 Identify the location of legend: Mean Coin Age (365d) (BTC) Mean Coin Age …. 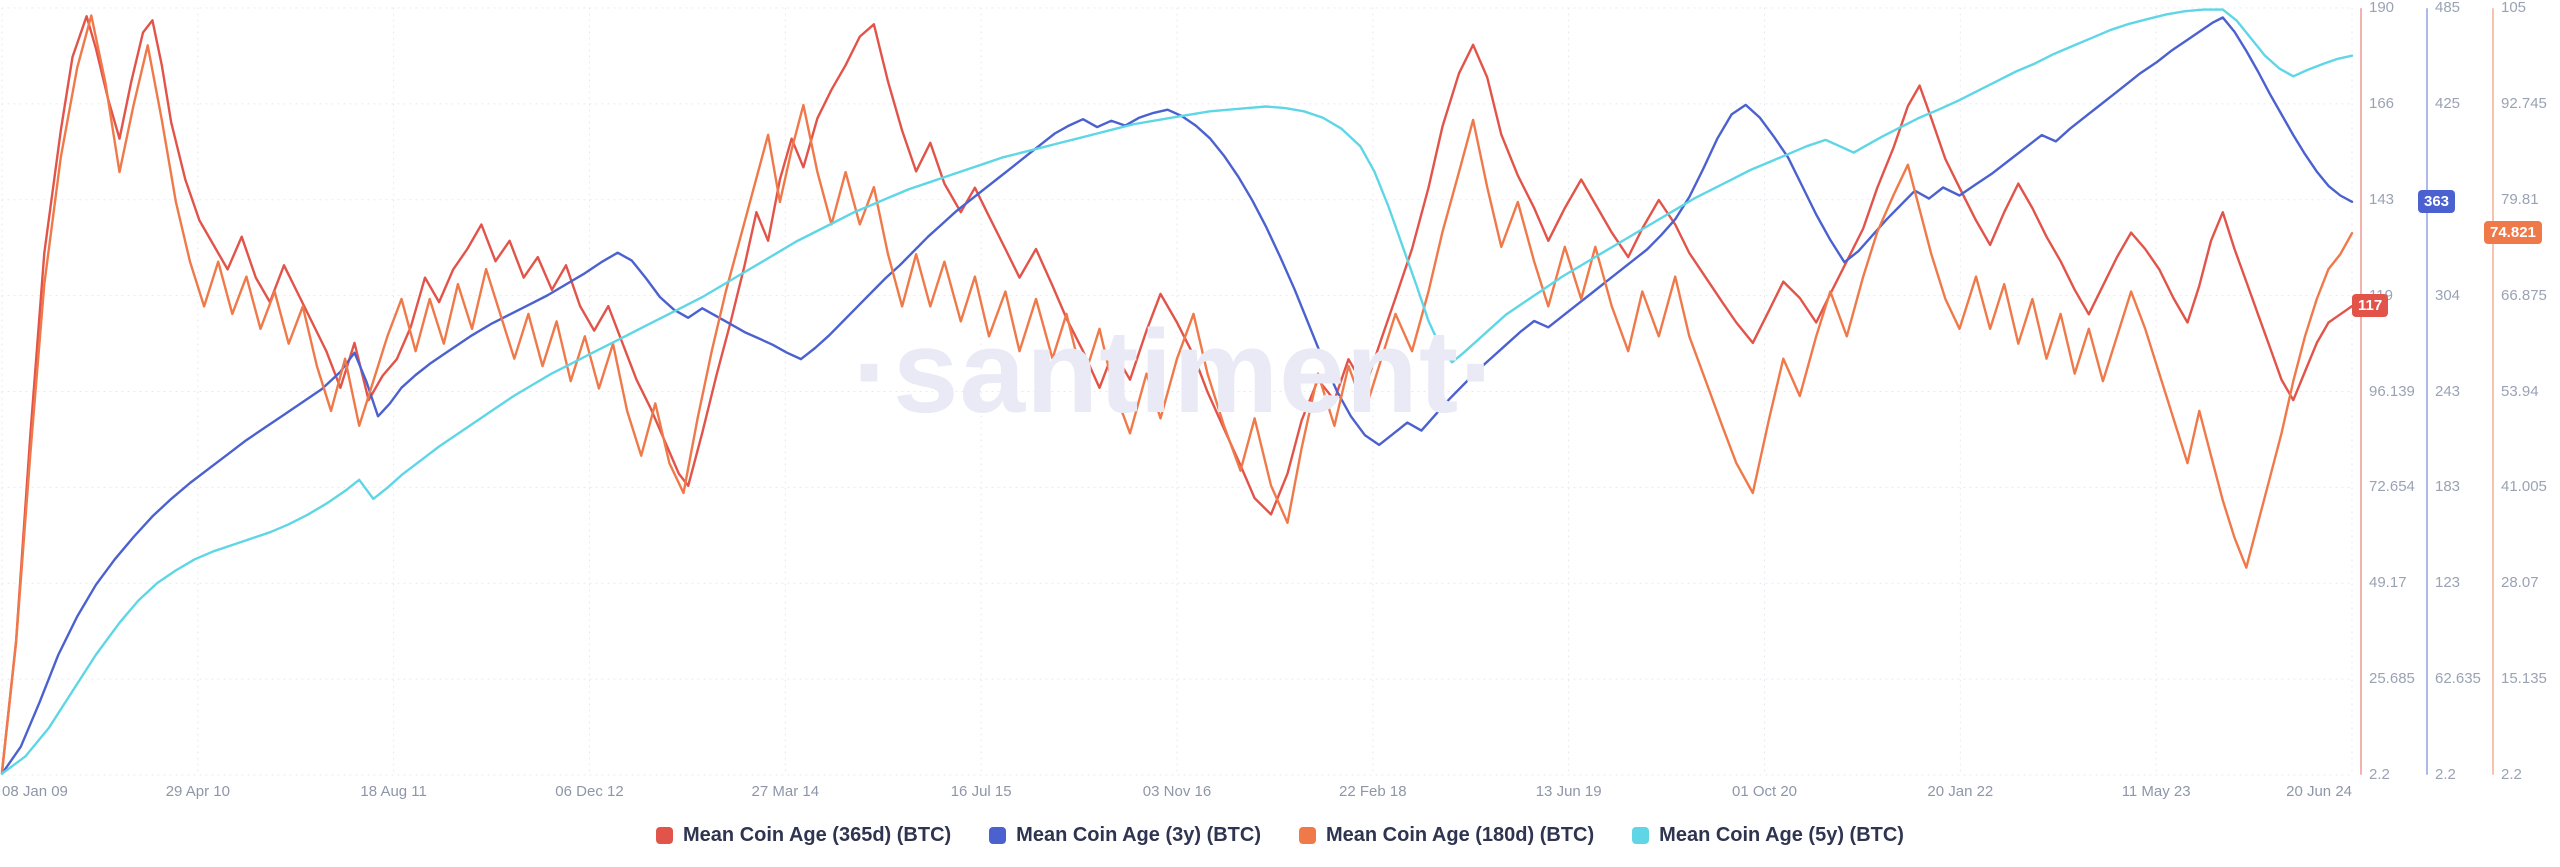
(1280, 835).